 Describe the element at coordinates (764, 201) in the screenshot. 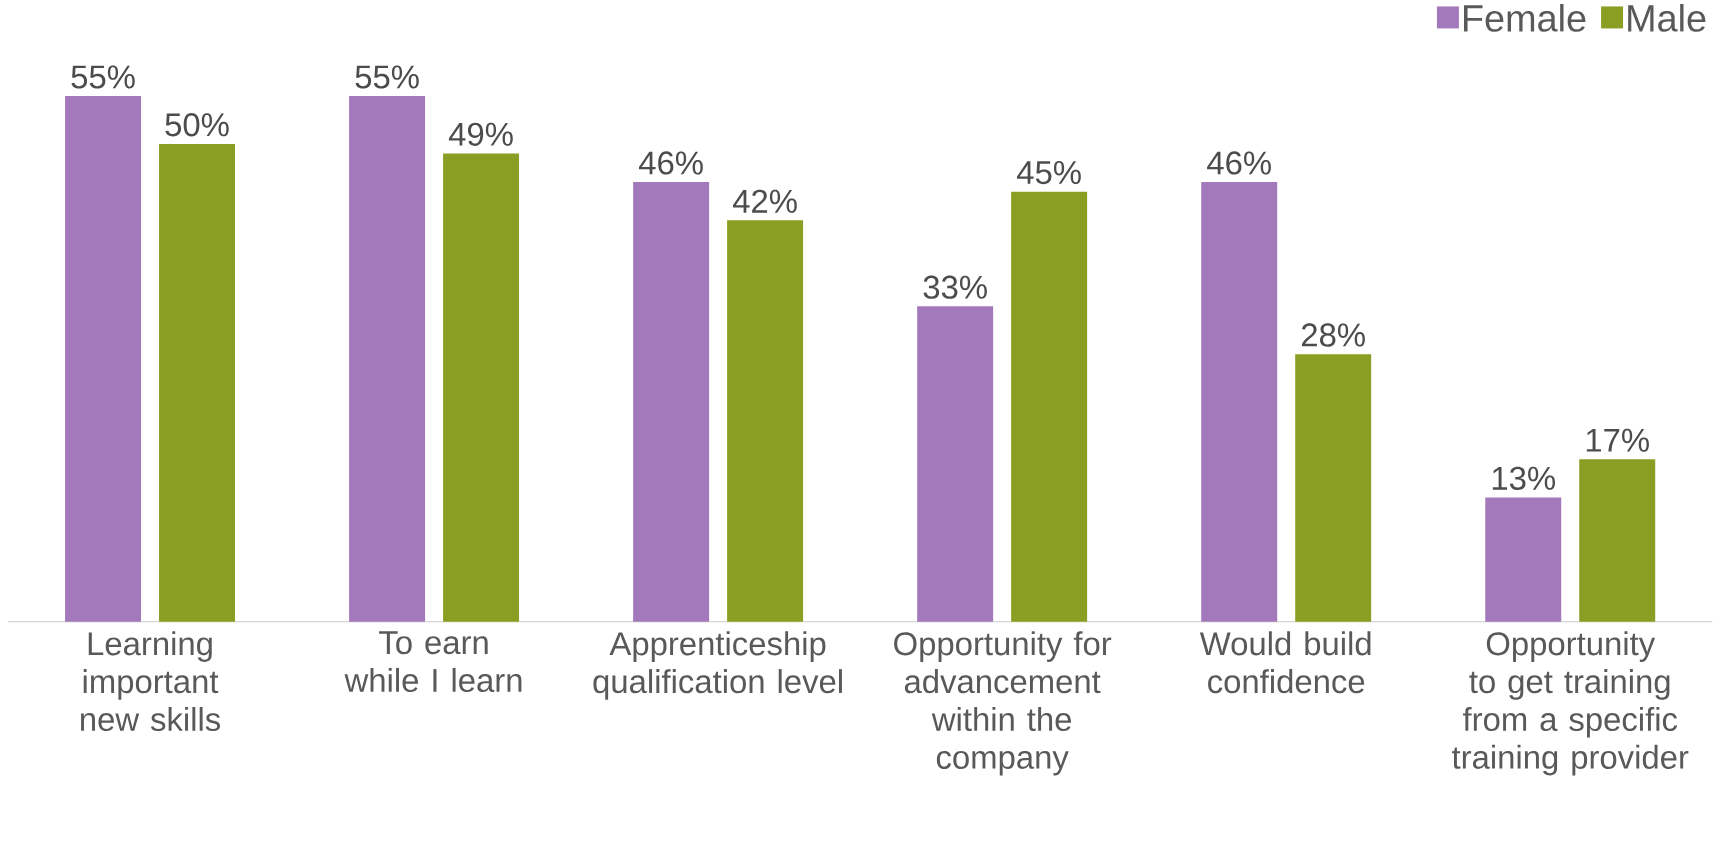

I see `data-label: 42%` at that location.